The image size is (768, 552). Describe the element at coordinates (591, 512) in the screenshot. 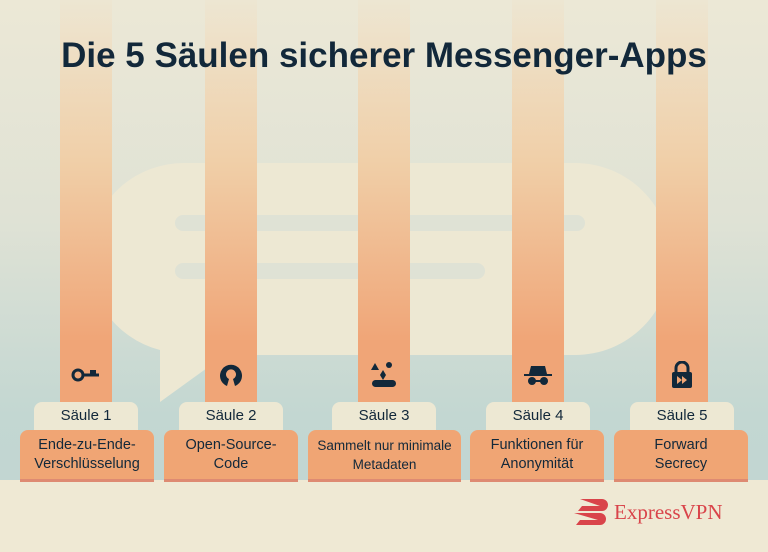

I see `expressvpn-logo-icon` at that location.